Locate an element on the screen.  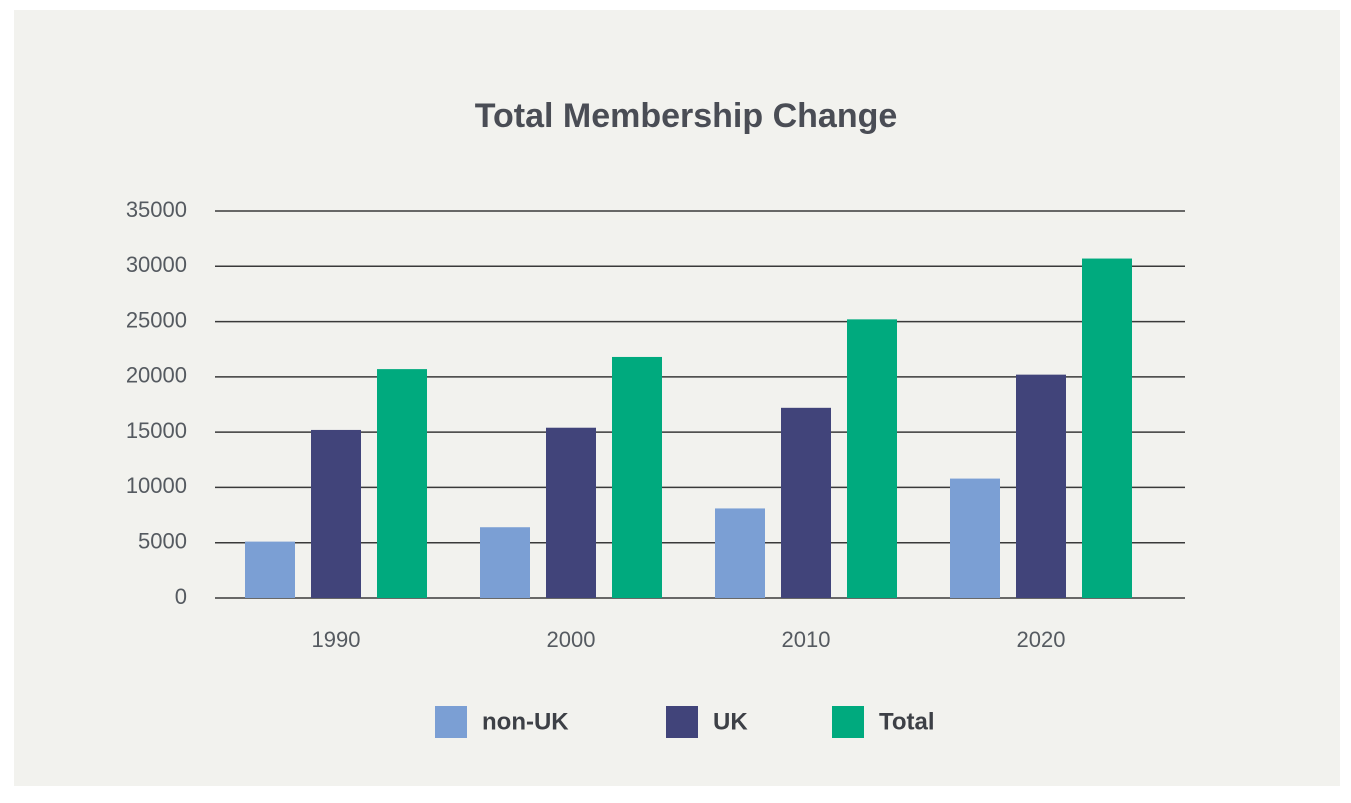
x-tick-label: 1990 is located at coordinates (336, 639).